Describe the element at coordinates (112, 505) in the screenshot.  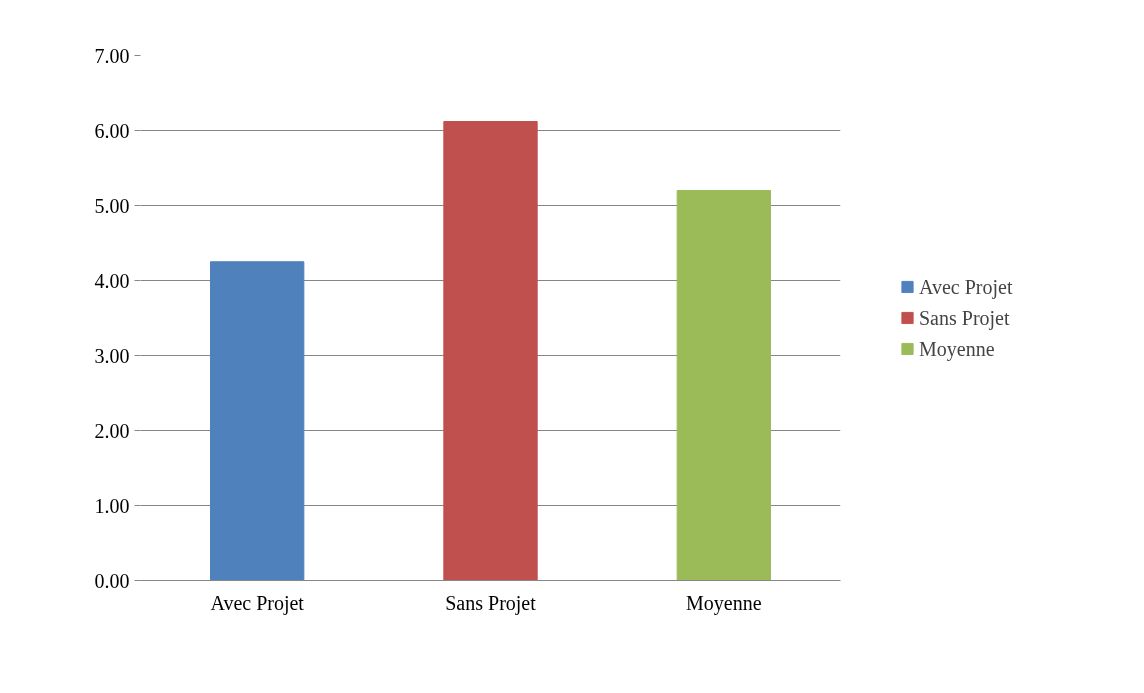
I see `y-tick-label: 1.00` at that location.